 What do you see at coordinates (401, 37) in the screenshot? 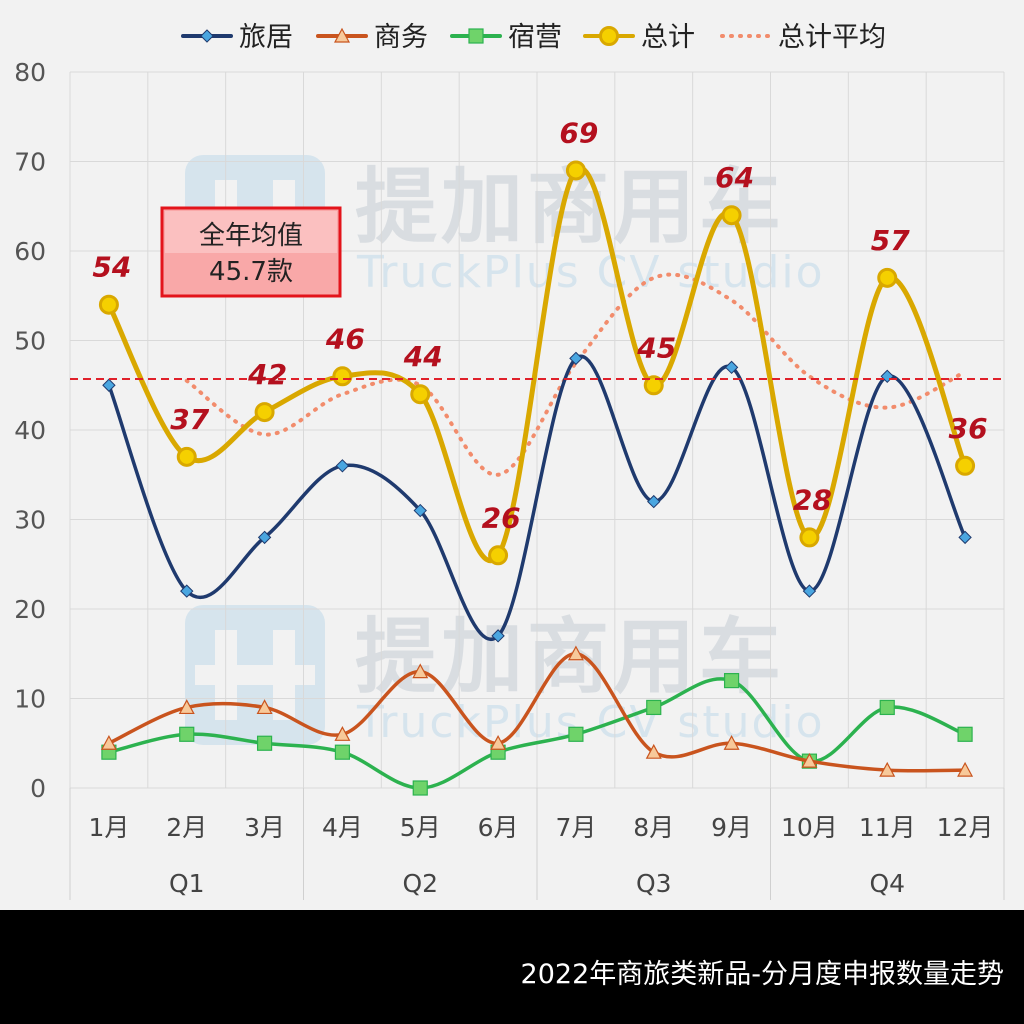
I see `legend-label: 商务` at bounding box center [401, 37].